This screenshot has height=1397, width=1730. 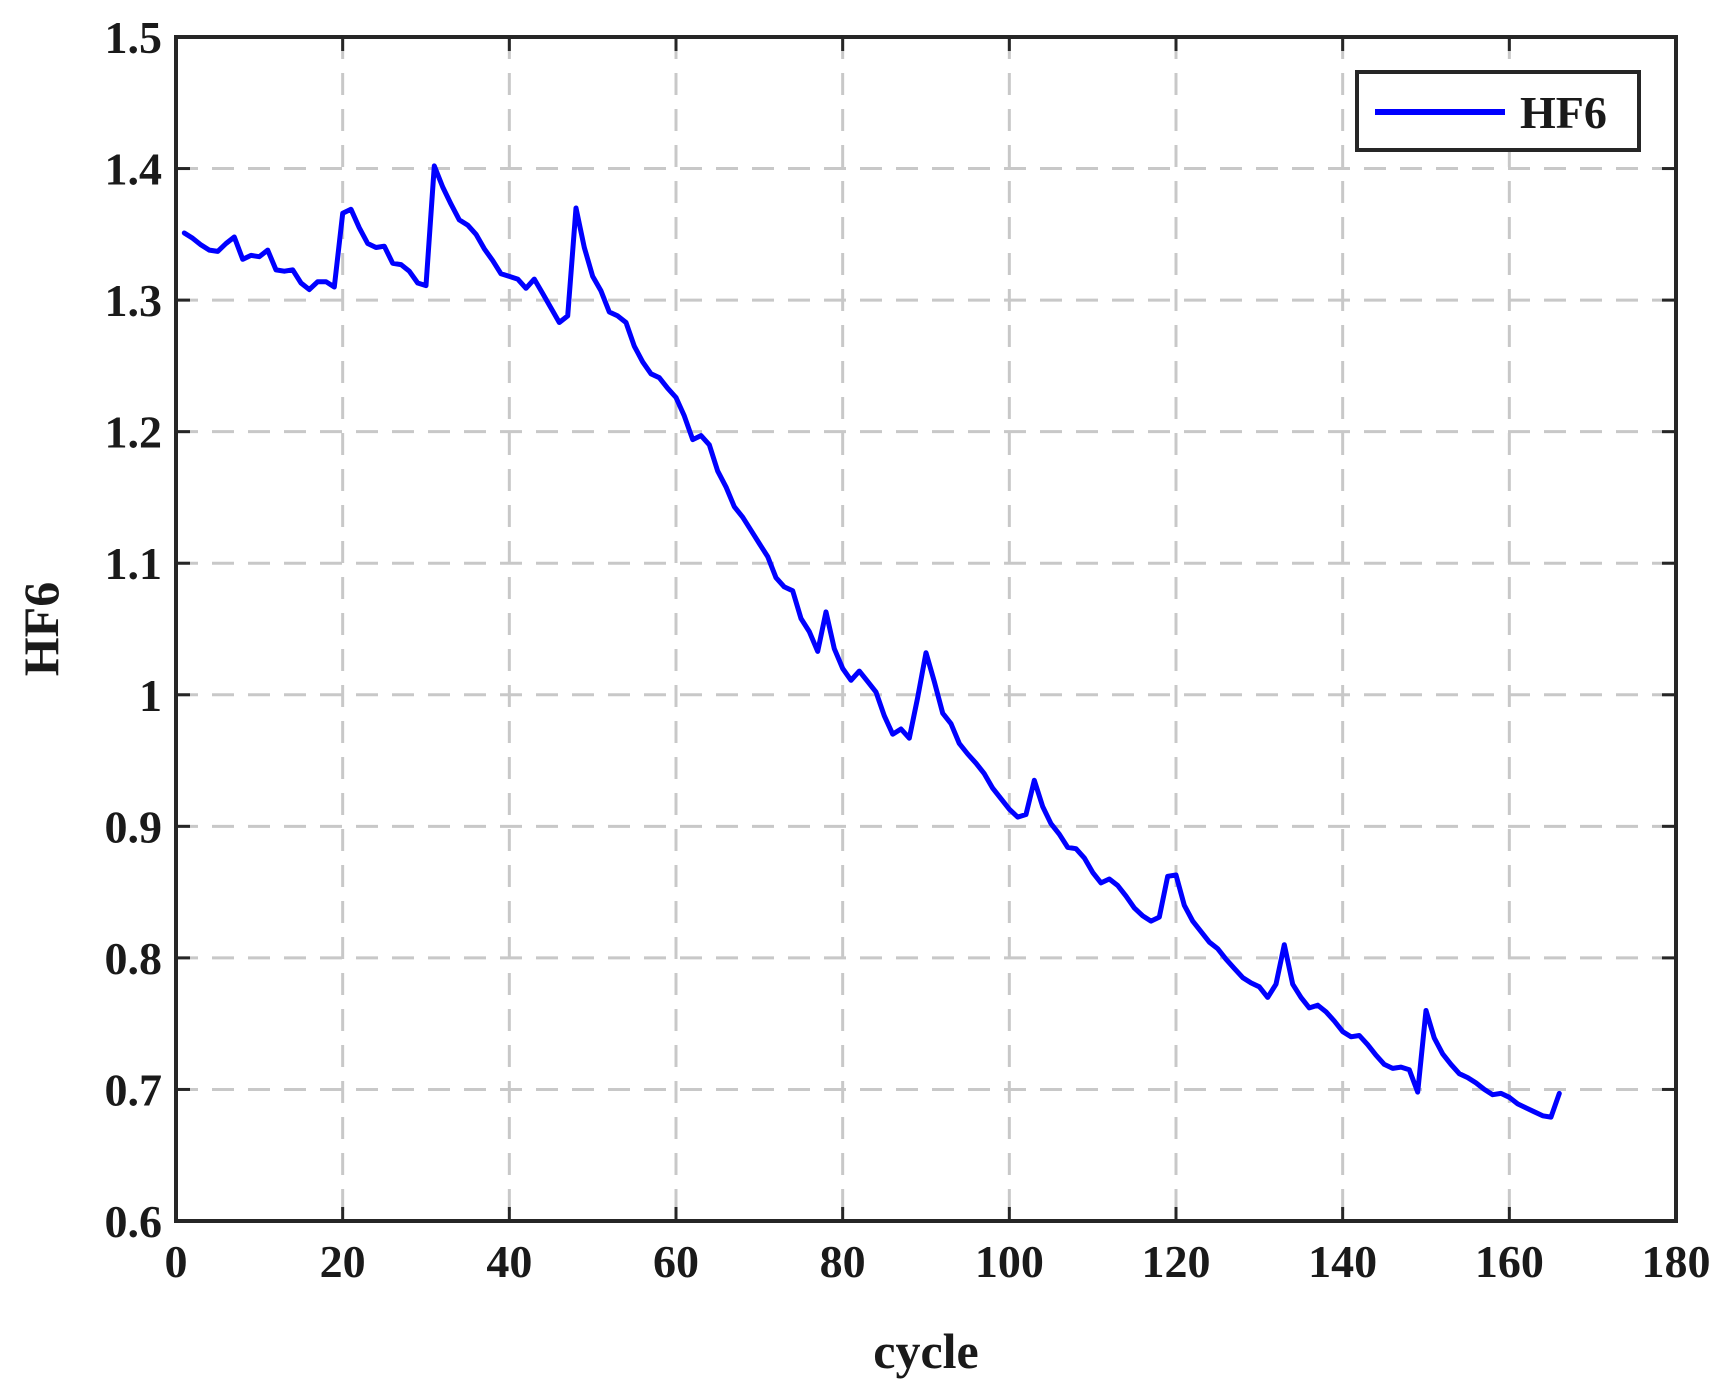 What do you see at coordinates (1342, 1261) in the screenshot?
I see `x-tick-label: 140` at bounding box center [1342, 1261].